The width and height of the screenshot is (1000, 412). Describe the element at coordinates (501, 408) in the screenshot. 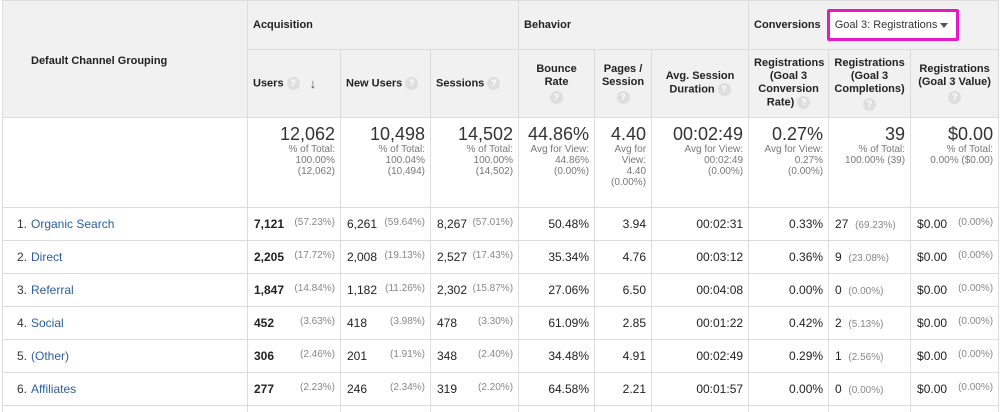

I see `partial-row` at that location.